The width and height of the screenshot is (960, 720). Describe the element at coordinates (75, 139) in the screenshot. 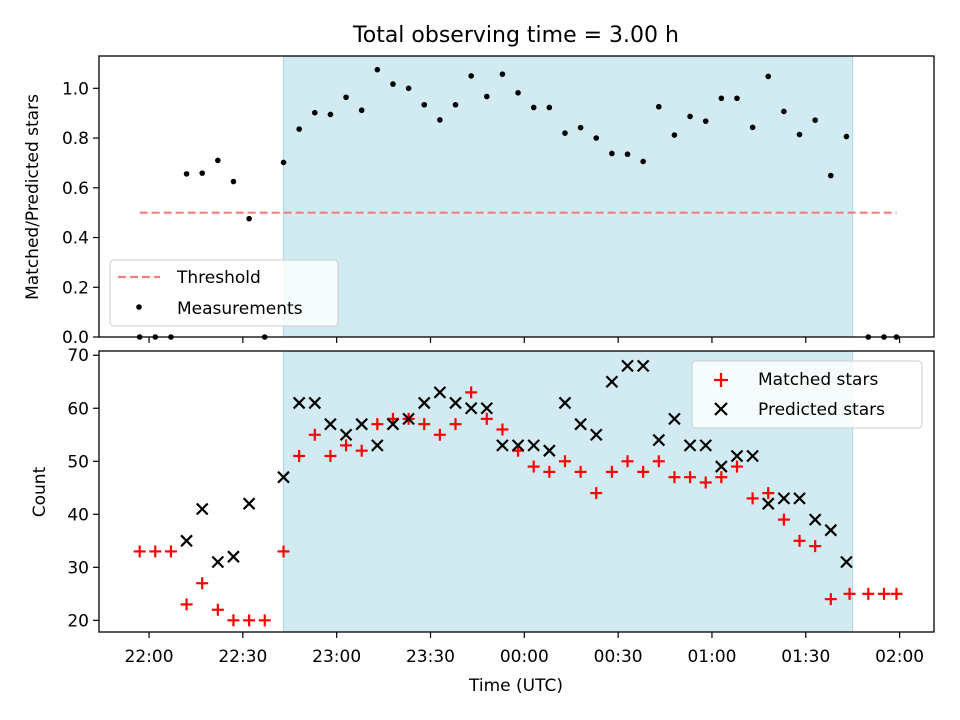

I see `y-tick-label: 0.8` at that location.